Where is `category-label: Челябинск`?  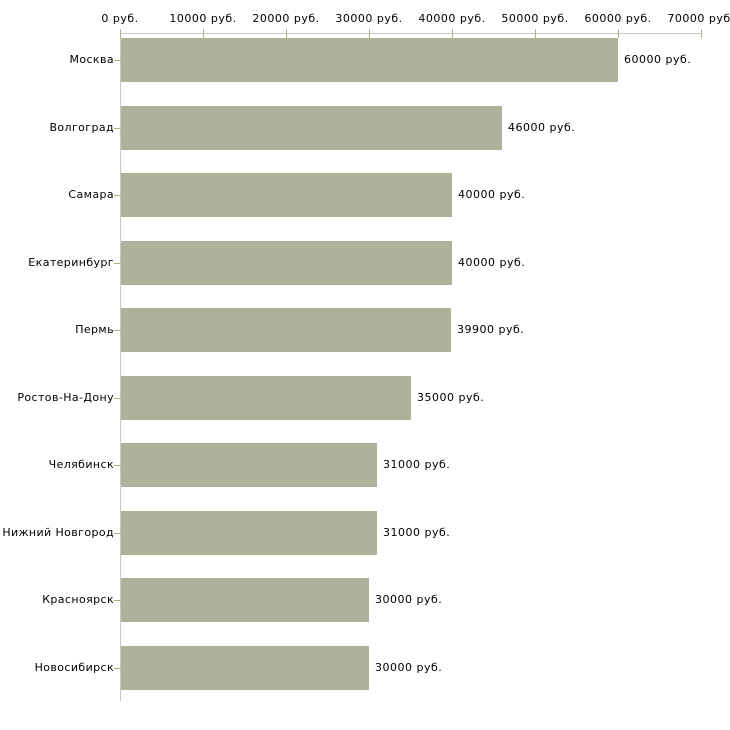 category-label: Челябинск is located at coordinates (81, 464).